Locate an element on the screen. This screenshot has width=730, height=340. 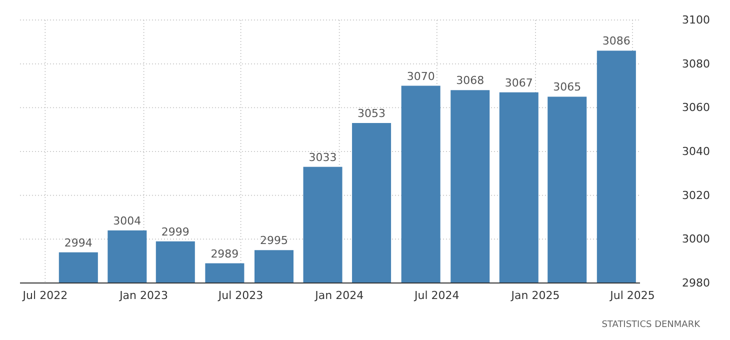
data-label: 2994 is located at coordinates (78, 243).